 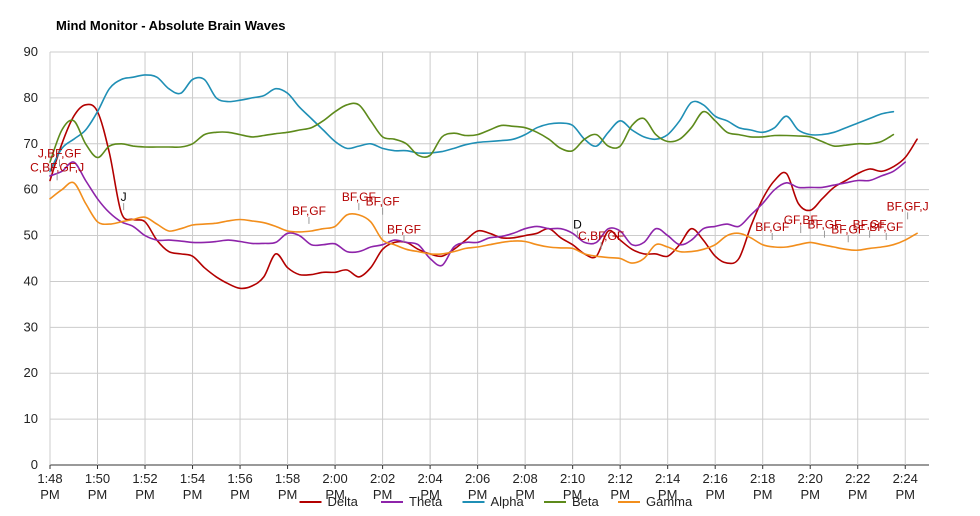 I want to click on chart-title: Mind Monitor - Absolute Brain Waves, so click(x=170, y=25).